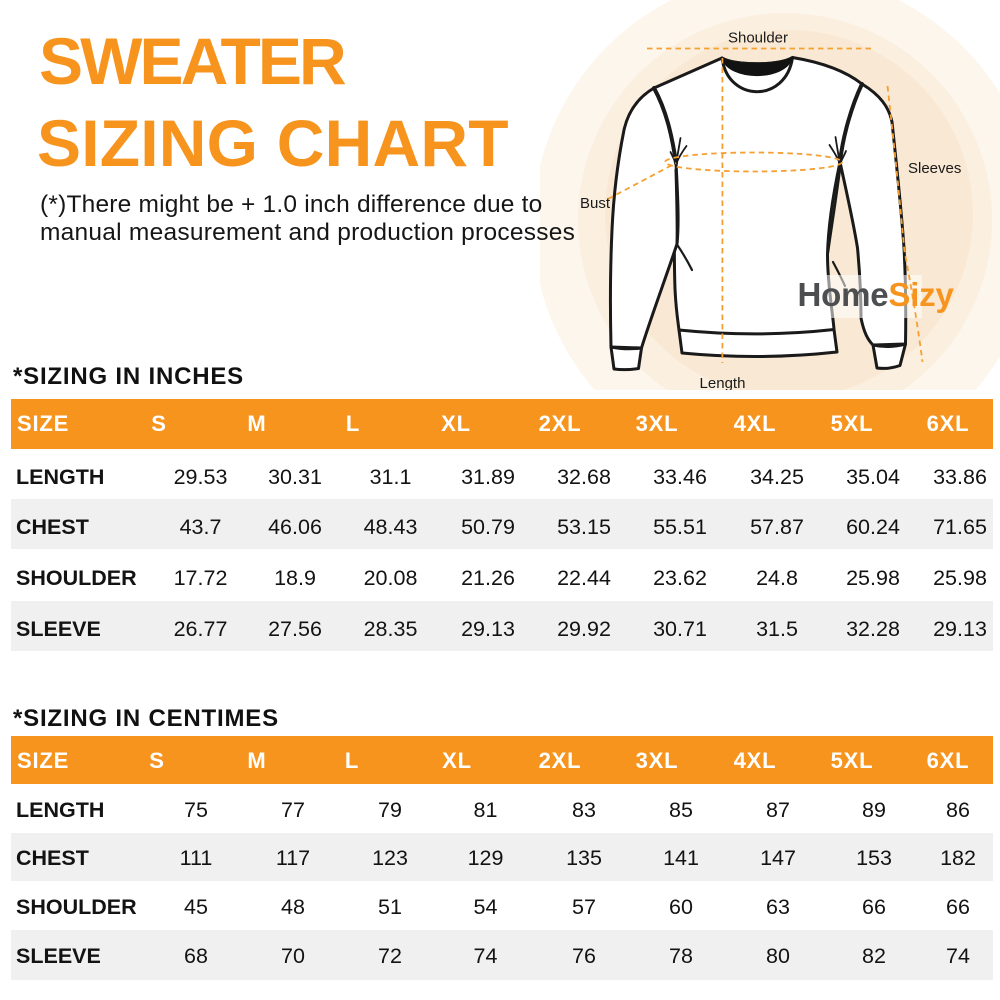 This screenshot has height=1000, width=1000. I want to click on svg-text: Shoulder, so click(758, 37).